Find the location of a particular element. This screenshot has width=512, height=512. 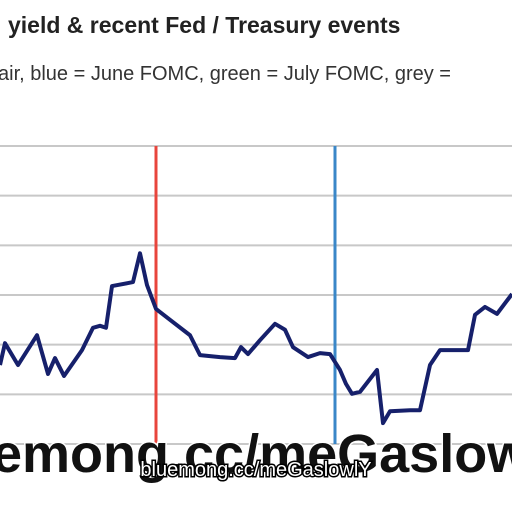

watermark-small: bluemong.cc/meGaslowlY is located at coordinates (255, 470).